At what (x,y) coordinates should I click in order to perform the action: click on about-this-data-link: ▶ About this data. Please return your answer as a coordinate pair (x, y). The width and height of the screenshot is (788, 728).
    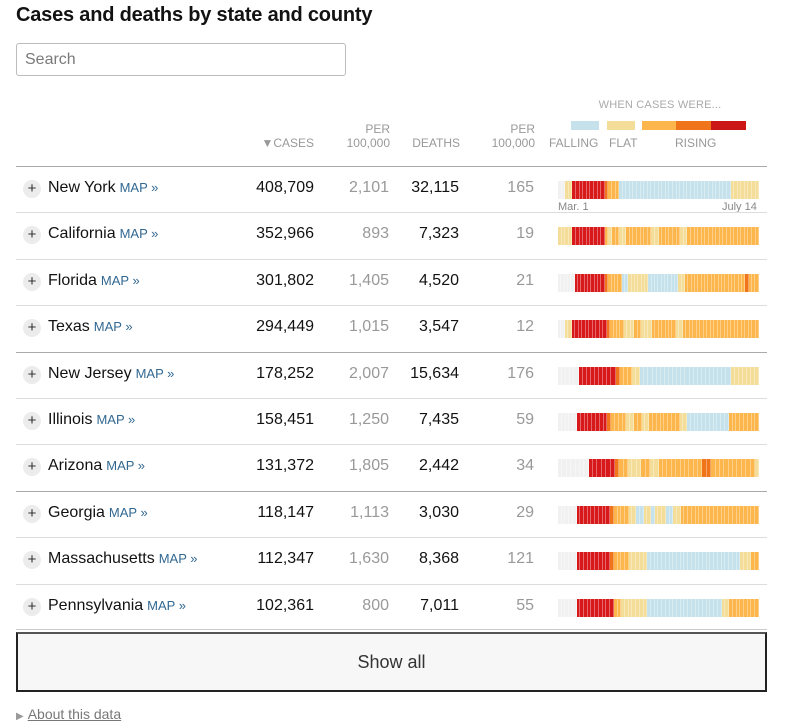
    Looking at the image, I should click on (68, 714).